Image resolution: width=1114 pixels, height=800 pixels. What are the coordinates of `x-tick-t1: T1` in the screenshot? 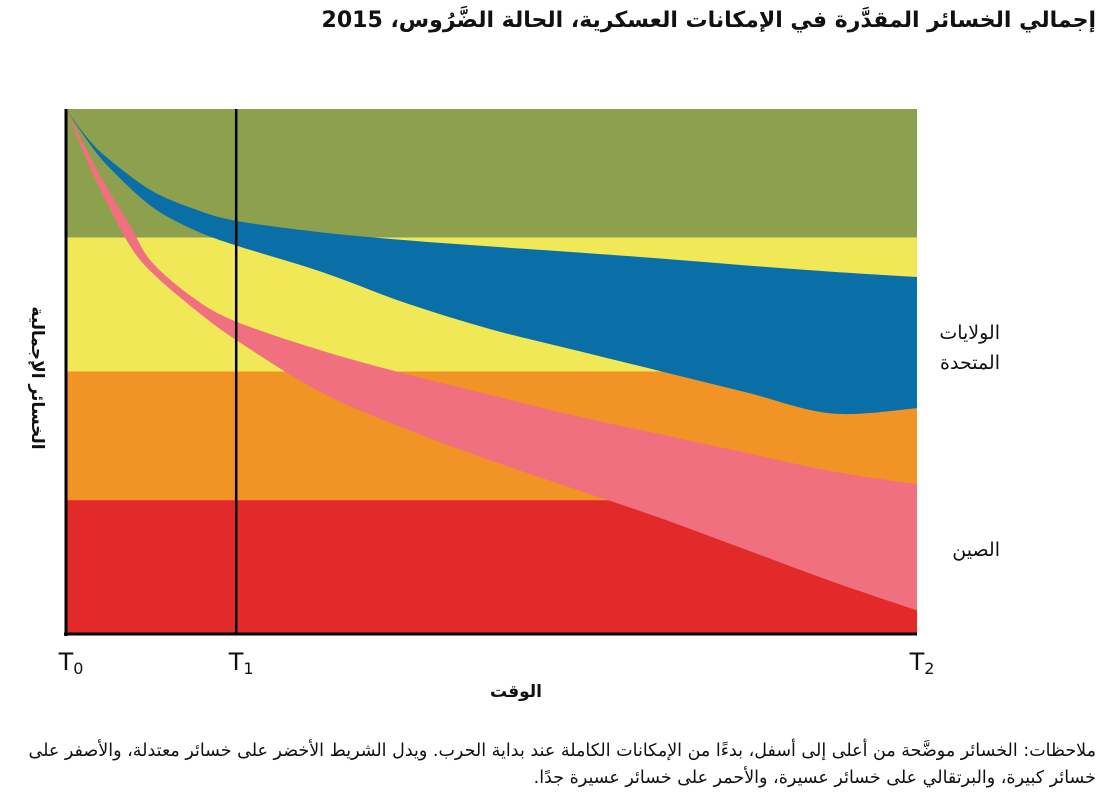 It's located at (241, 663).